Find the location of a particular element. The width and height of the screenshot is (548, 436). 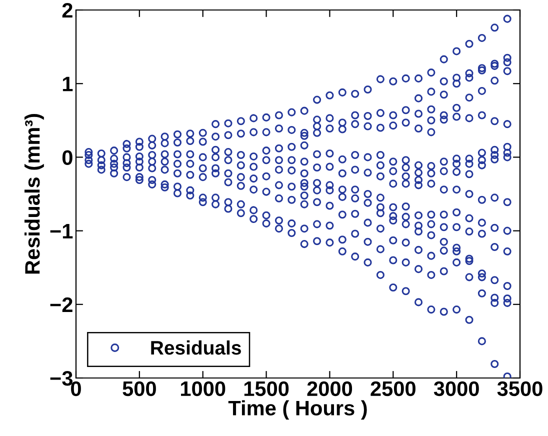

x-axis-title: Time ( Hours ) is located at coordinates (297, 410).